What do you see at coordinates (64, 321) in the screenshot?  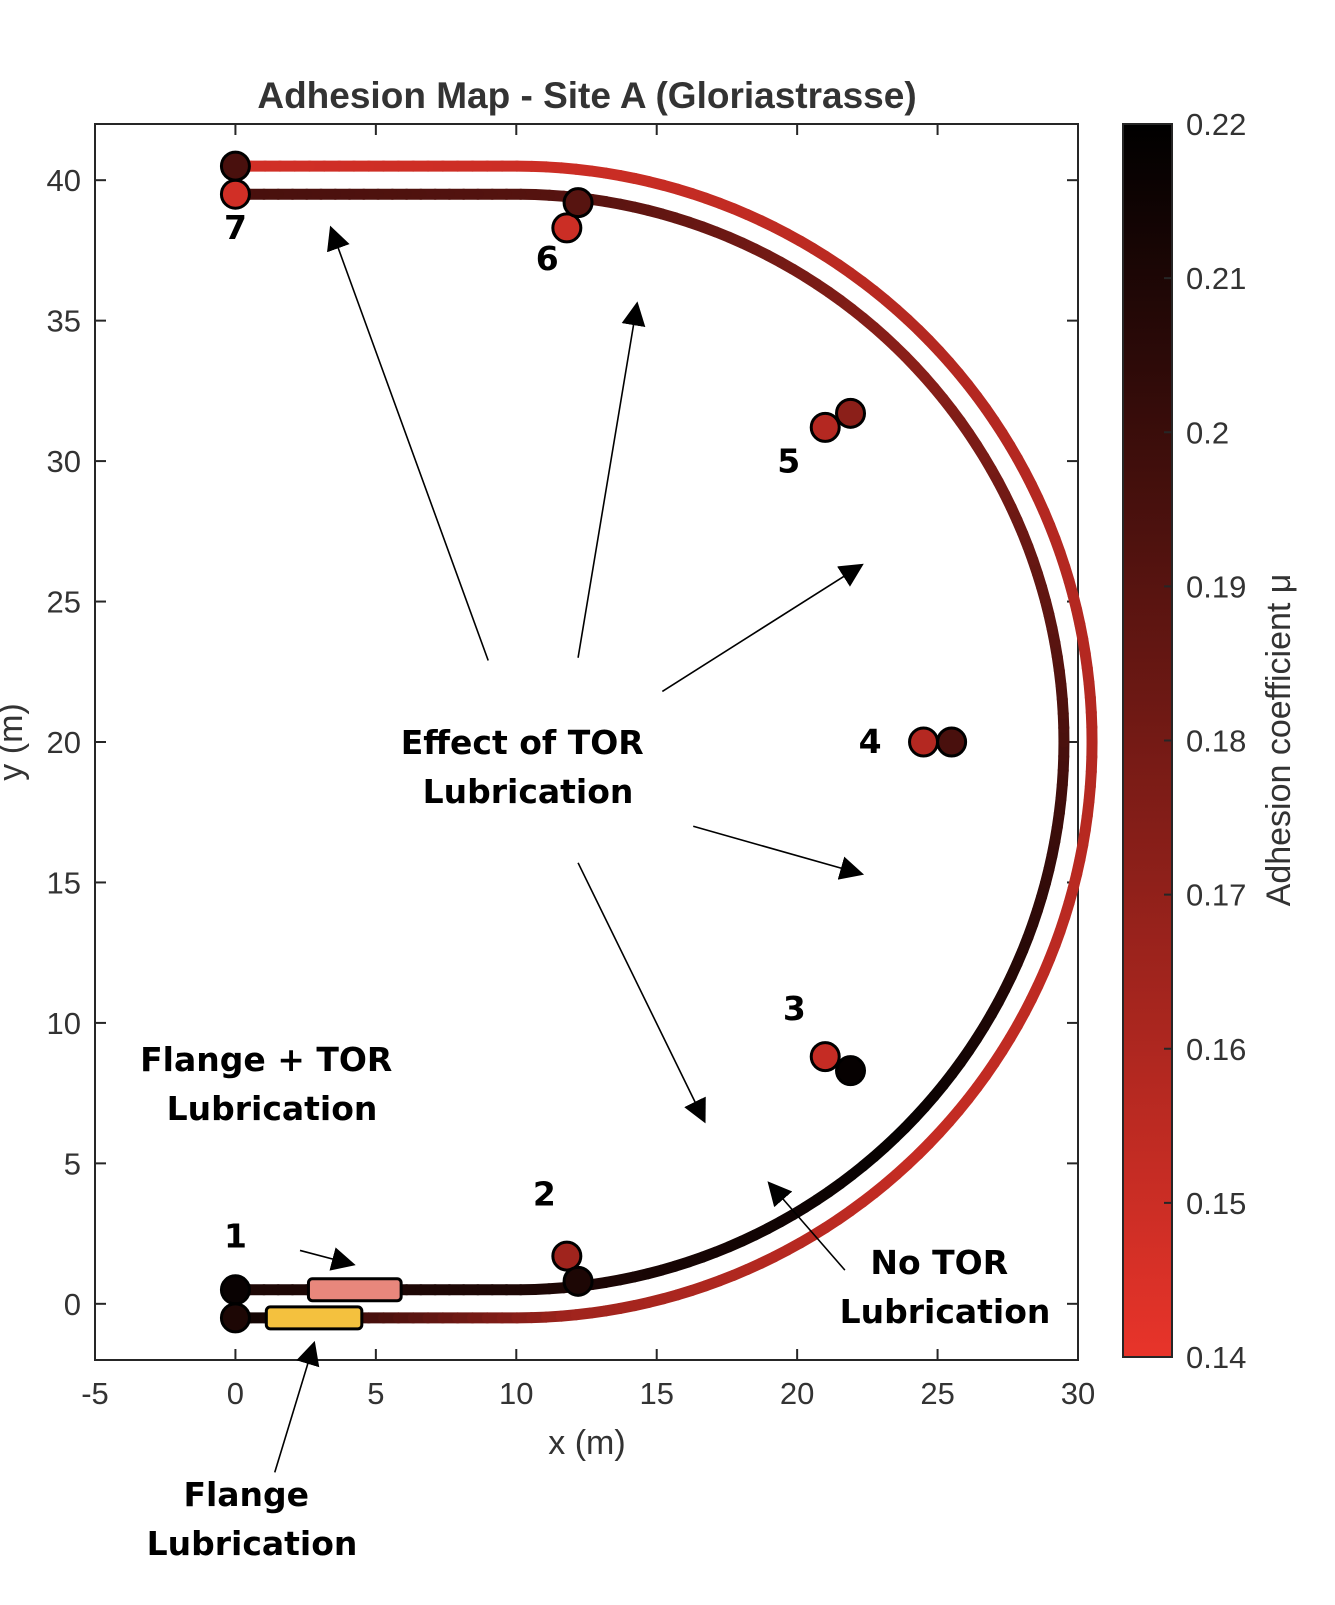 I see `y-tick-label: 35` at bounding box center [64, 321].